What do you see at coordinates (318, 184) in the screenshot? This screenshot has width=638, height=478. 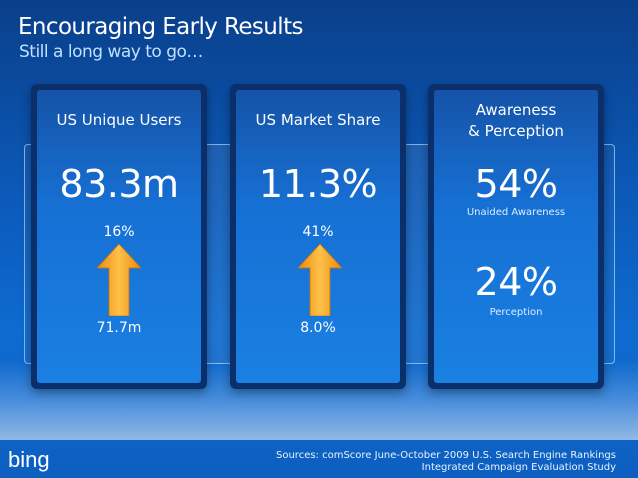 I see `card-value: 11.3%` at bounding box center [318, 184].